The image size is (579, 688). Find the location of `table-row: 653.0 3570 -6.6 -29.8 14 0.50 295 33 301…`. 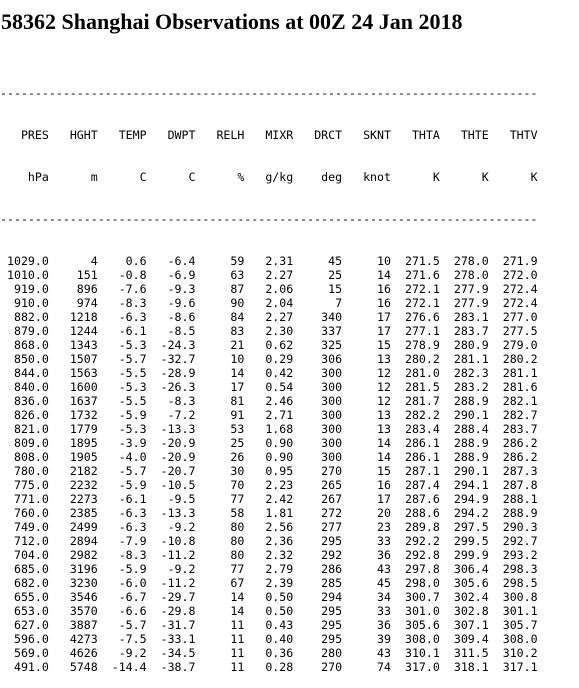

table-row: 653.0 3570 -6.6 -29.8 14 0.50 295 33 301… is located at coordinates (269, 611).